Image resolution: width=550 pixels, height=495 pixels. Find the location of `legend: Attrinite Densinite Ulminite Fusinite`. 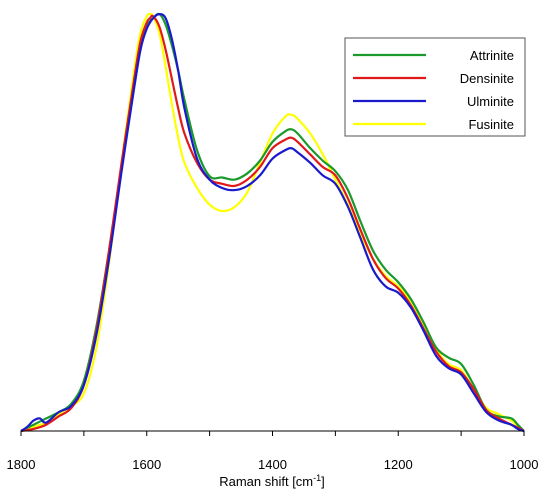

legend: Attrinite Densinite Ulminite Fusinite is located at coordinates (435, 87).